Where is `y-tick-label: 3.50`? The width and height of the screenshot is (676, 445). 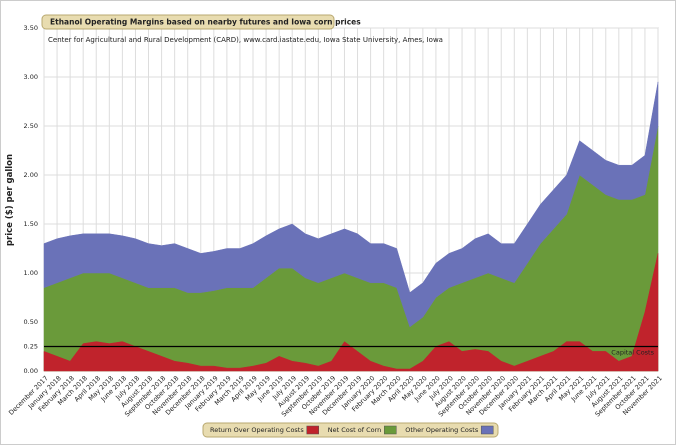
y-tick-label: 3.50 is located at coordinates (31, 28).